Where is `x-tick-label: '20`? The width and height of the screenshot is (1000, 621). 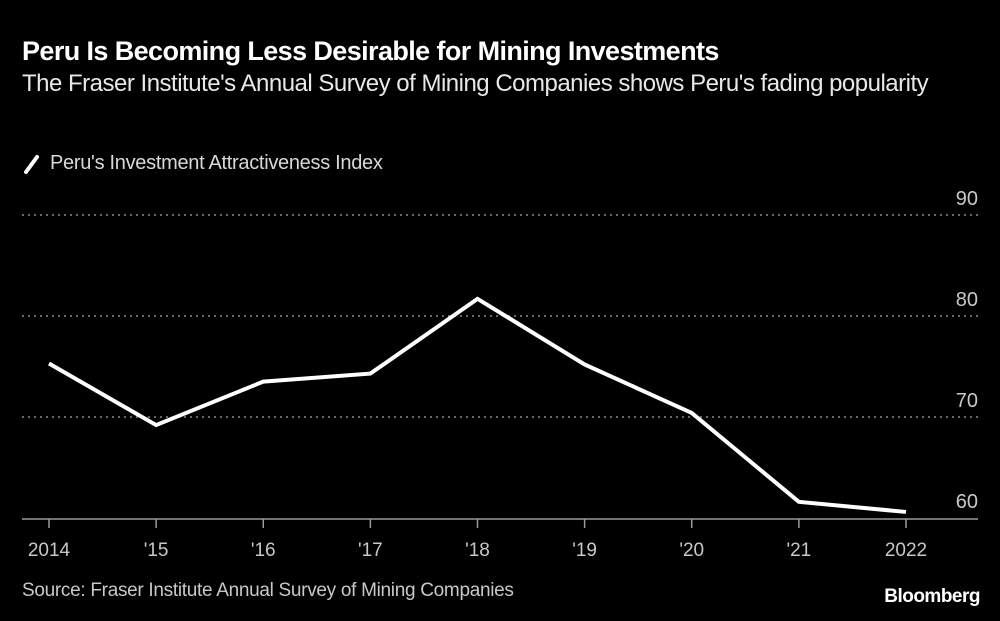 x-tick-label: '20 is located at coordinates (691, 550).